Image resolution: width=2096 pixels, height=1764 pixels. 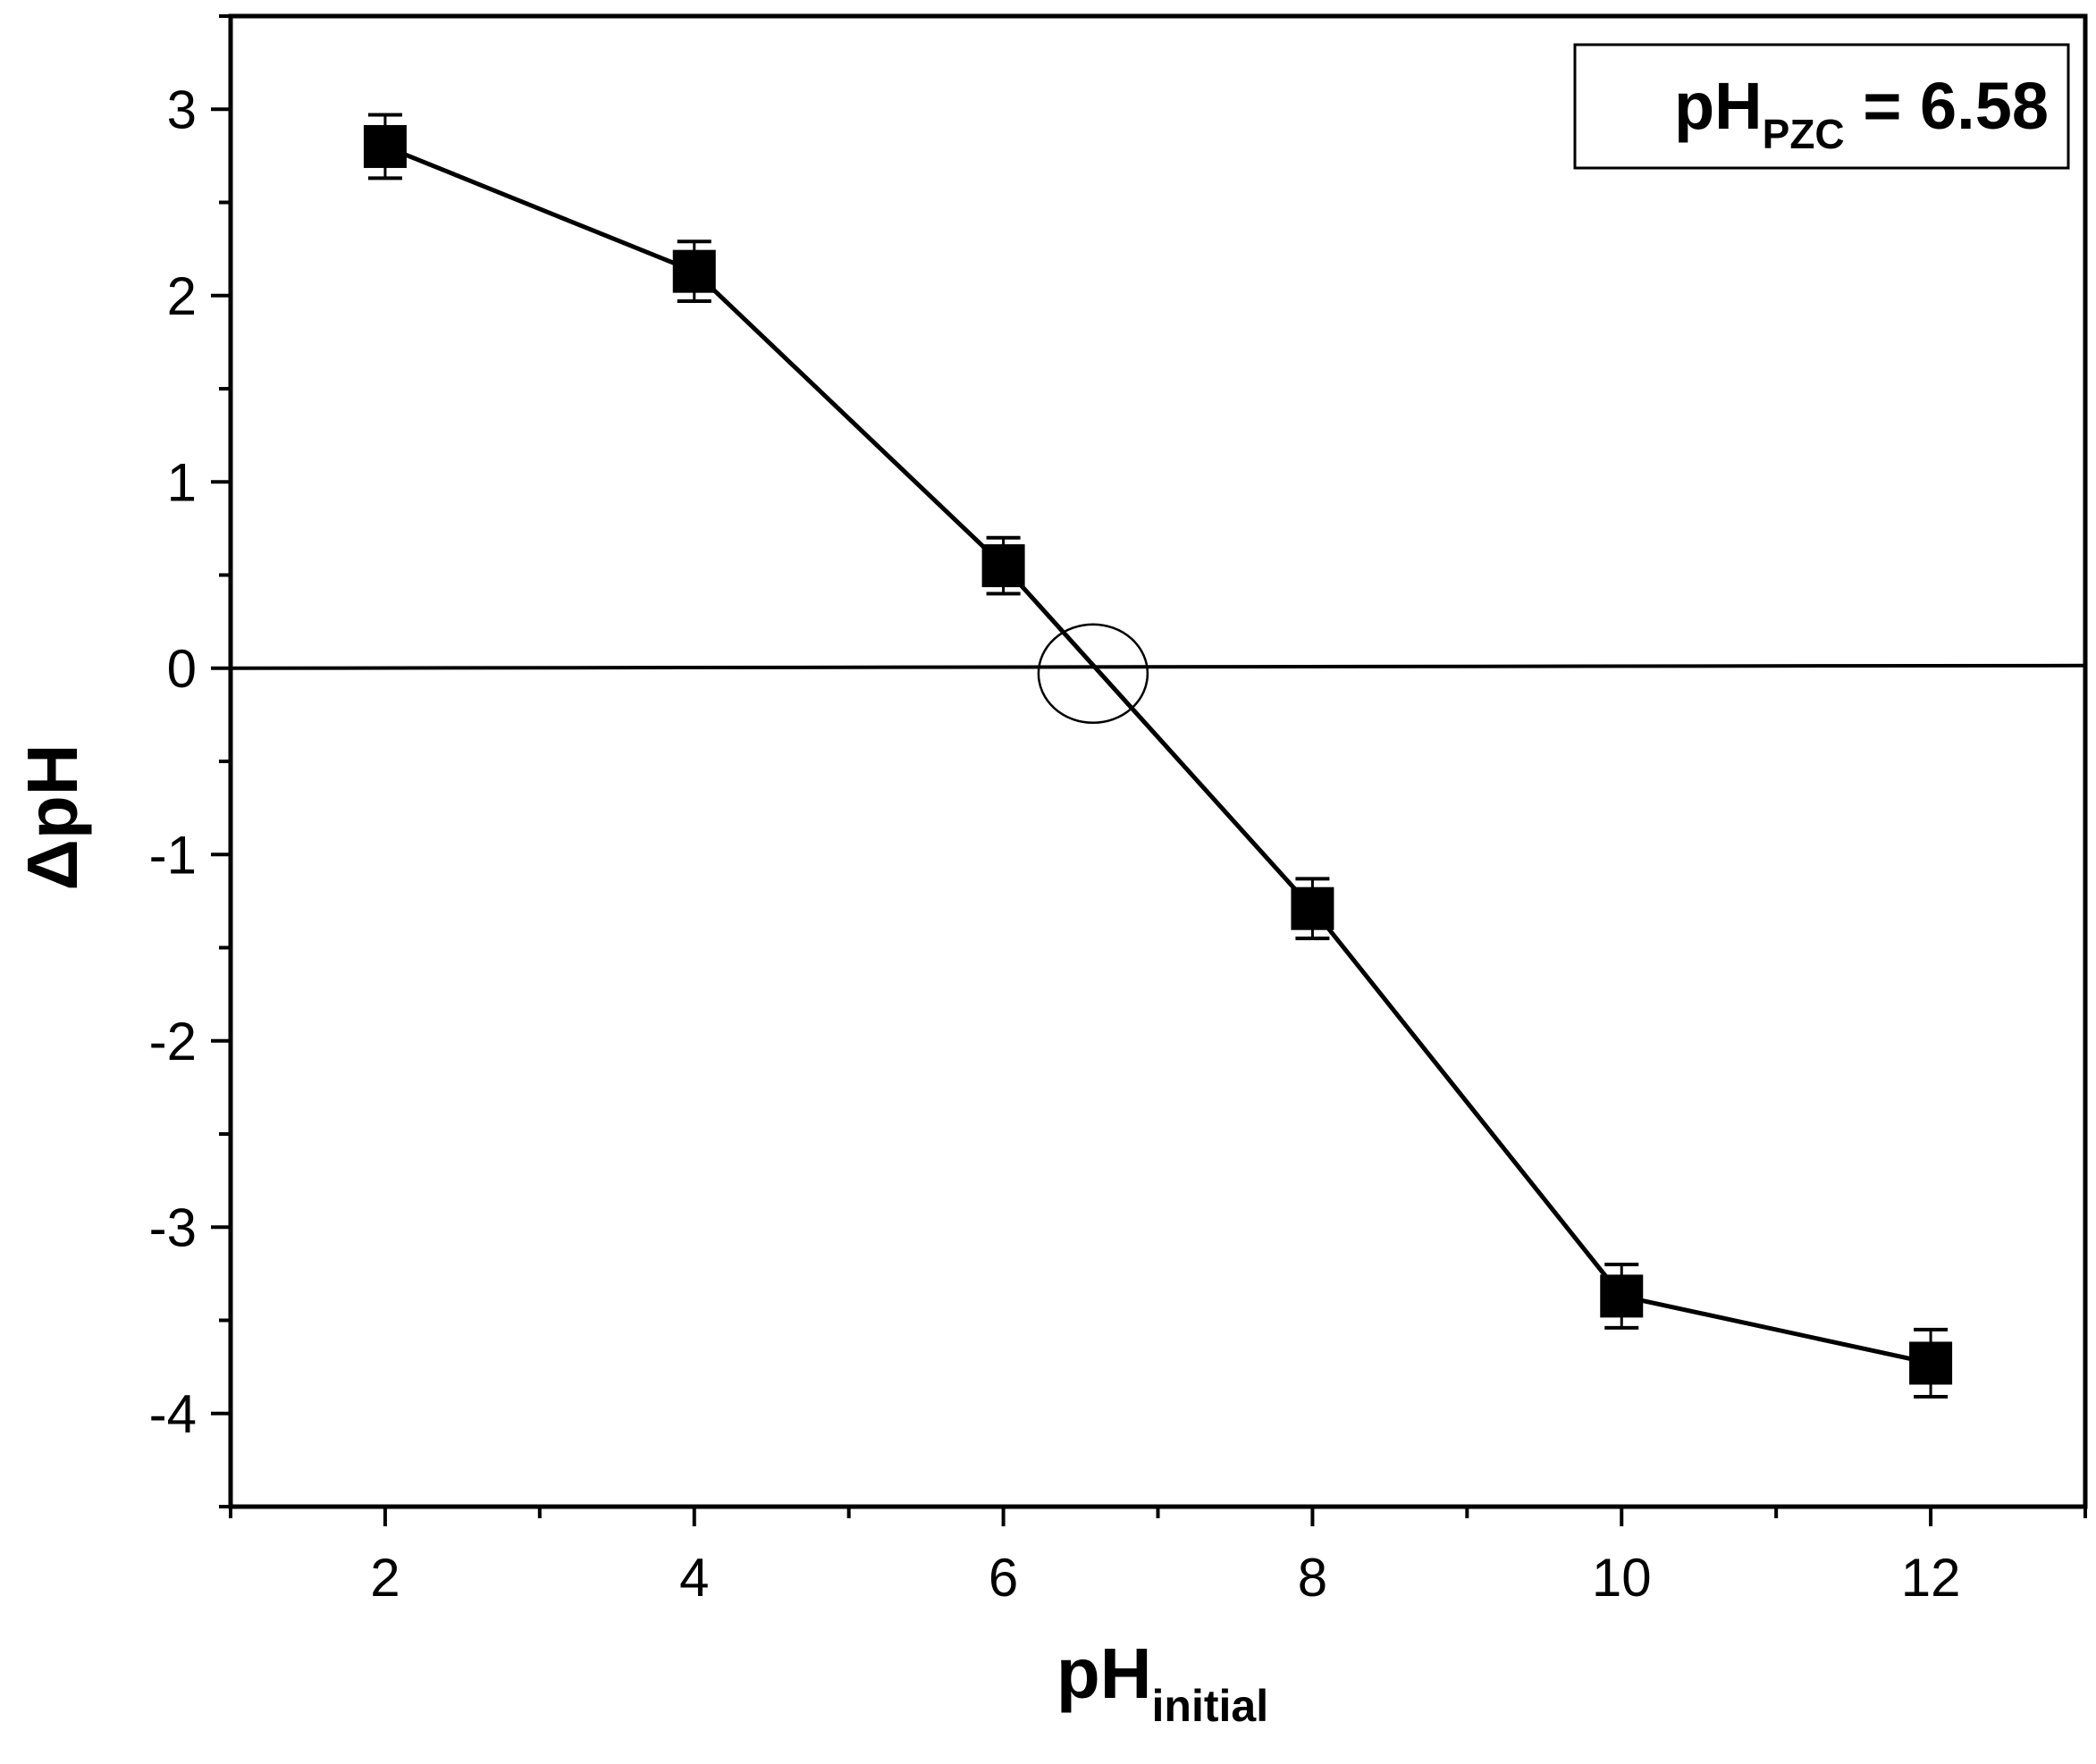 I want to click on y-tick-label: 2, so click(x=182, y=296).